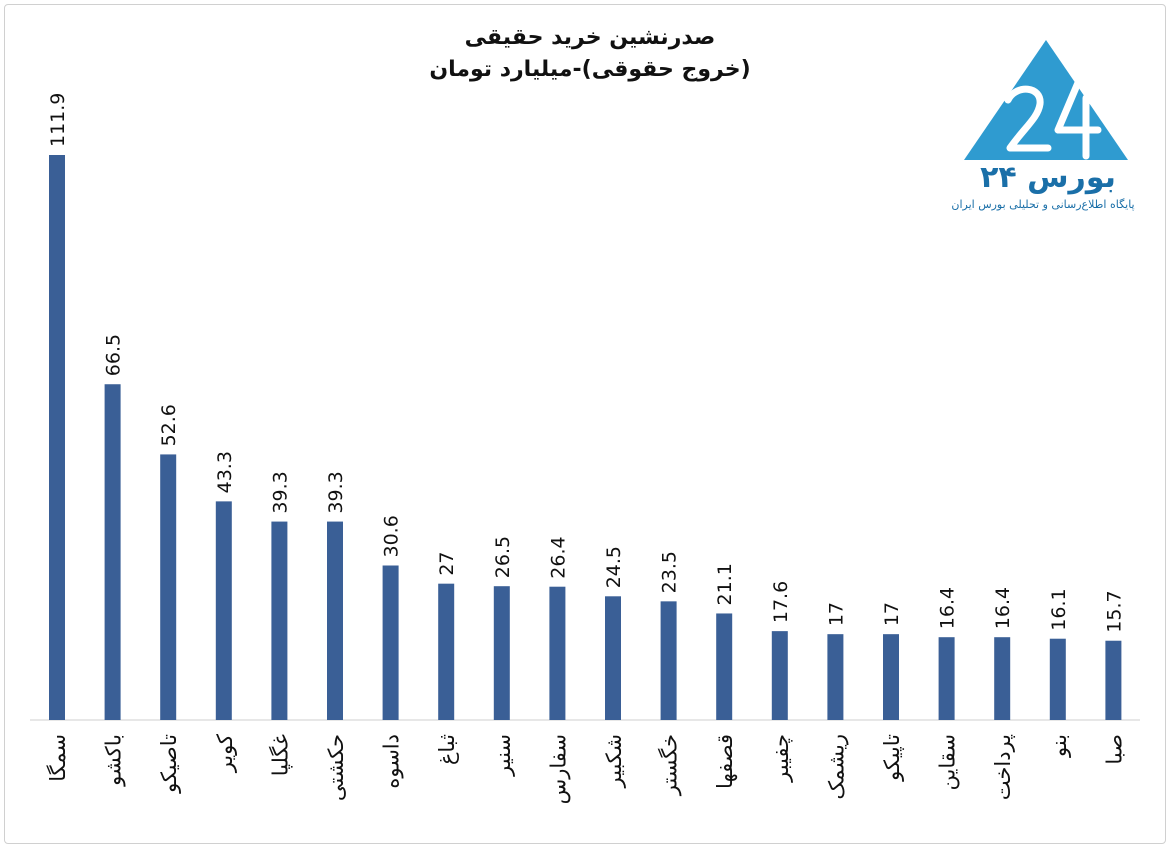 This screenshot has width=1172, height=850. I want to click on value-label-7: 30.6, so click(392, 536).